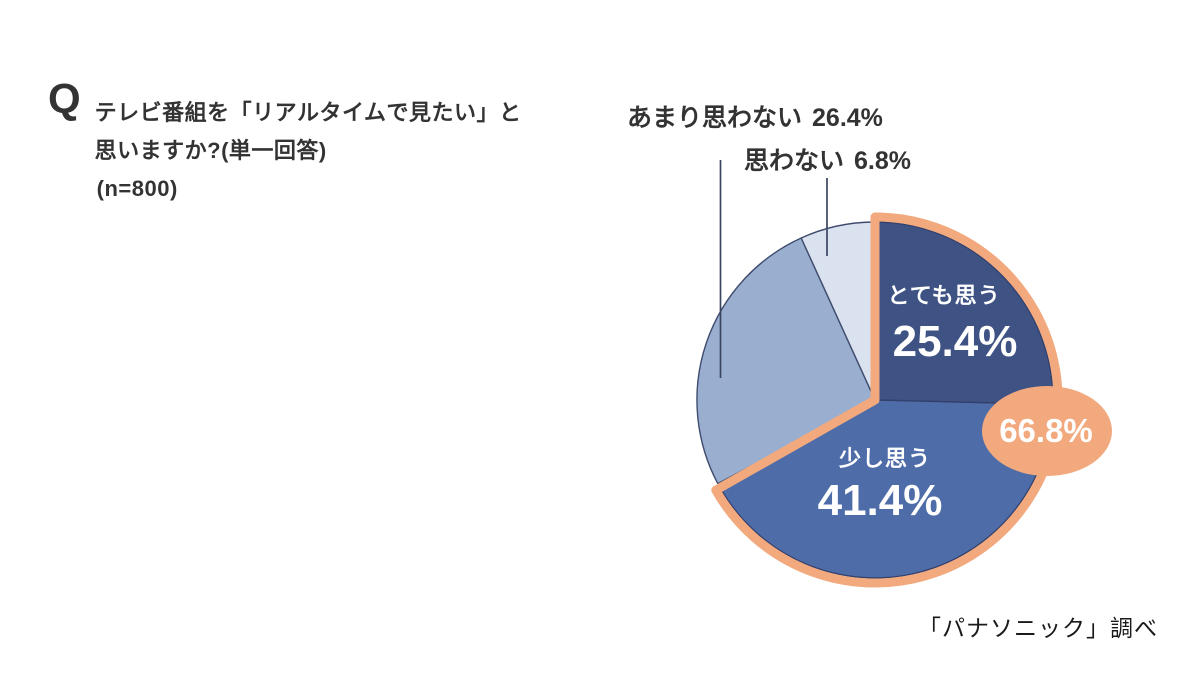 This screenshot has height=675, width=1200. I want to click on slice-pct-very-agree: 25.4%, so click(955, 341).